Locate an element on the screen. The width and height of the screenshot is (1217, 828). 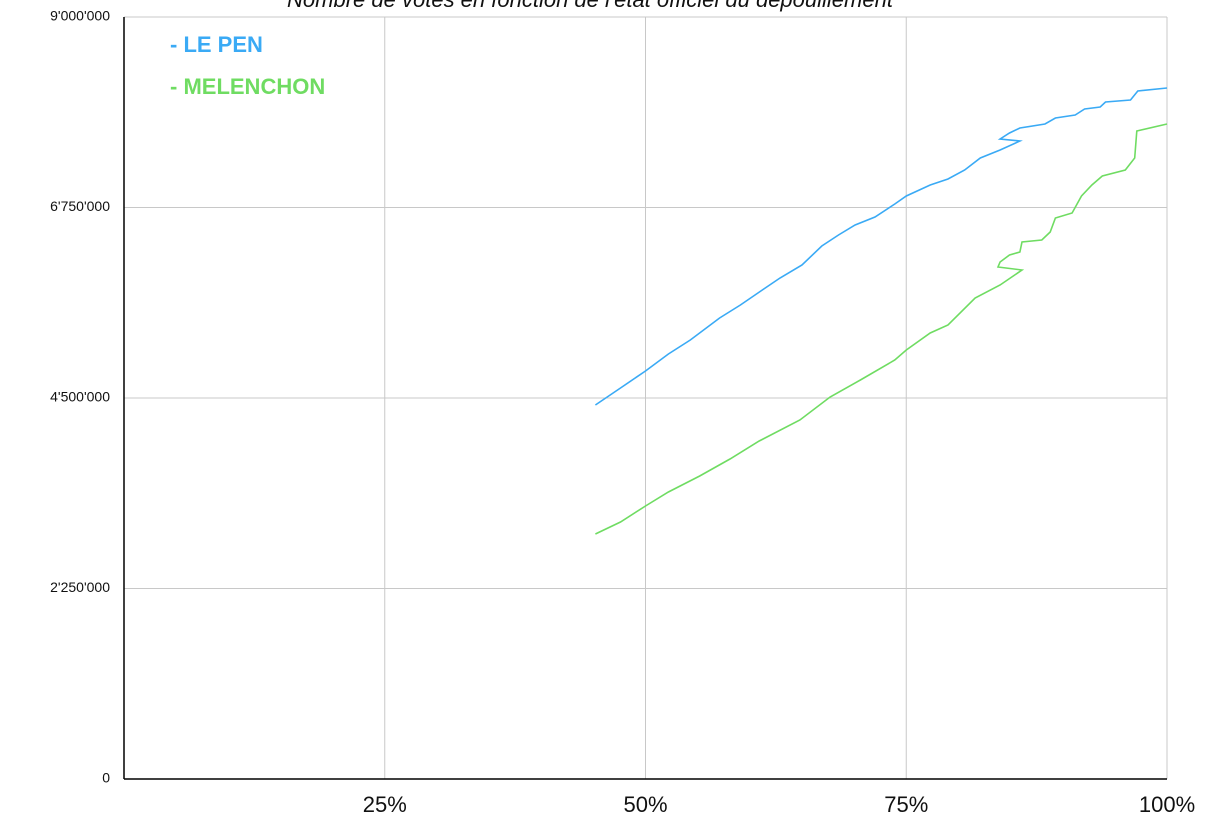
x-tick-label: 25% is located at coordinates (385, 804).